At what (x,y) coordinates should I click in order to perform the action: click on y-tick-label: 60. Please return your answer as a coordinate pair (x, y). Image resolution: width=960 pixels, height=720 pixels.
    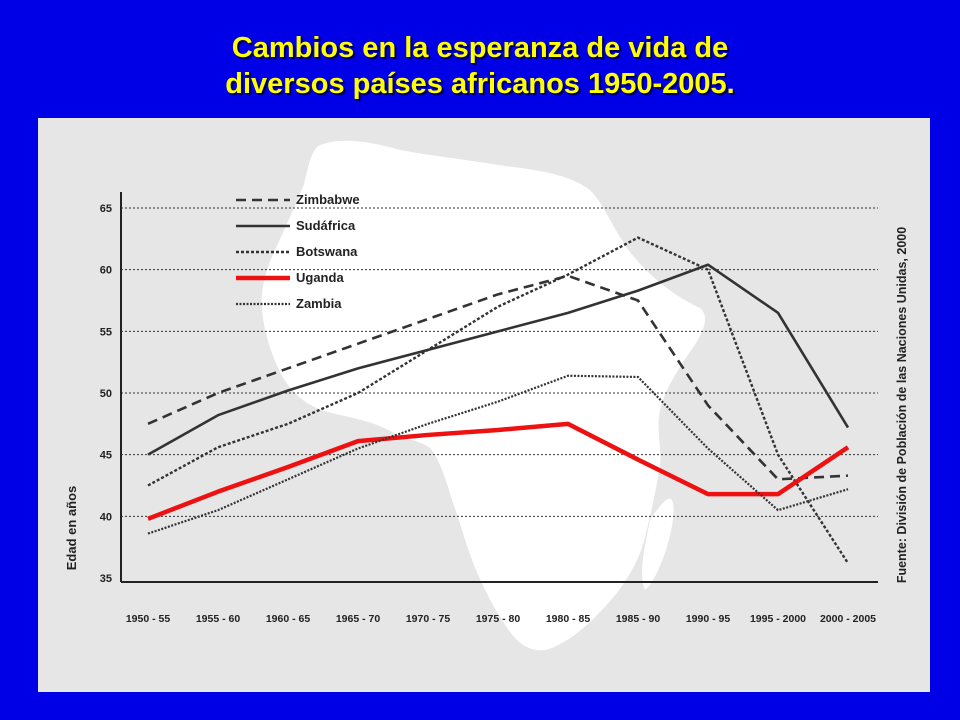
    Looking at the image, I should click on (106, 271).